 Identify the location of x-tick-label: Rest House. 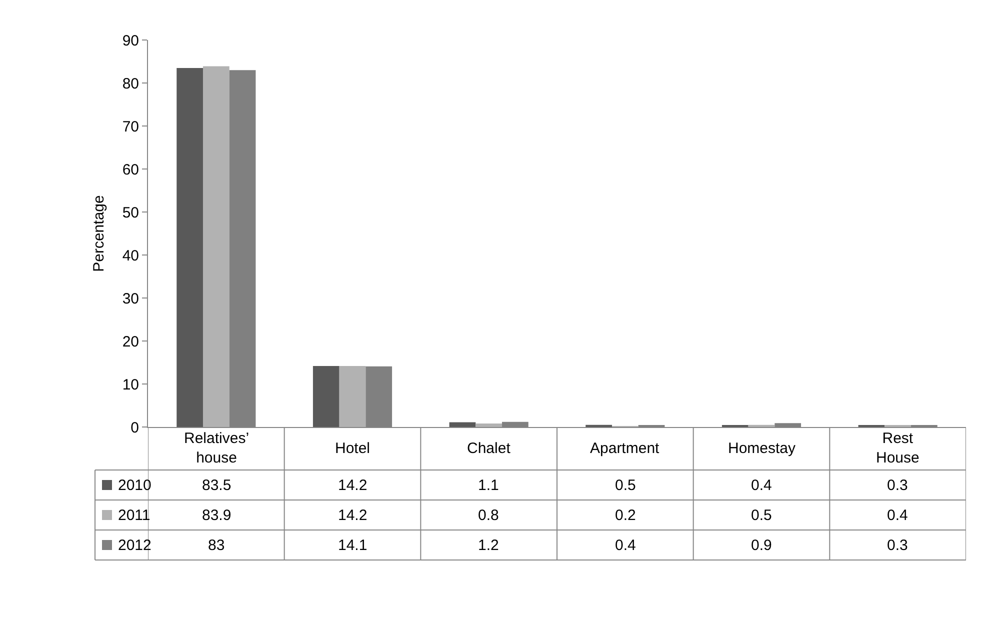
(898, 448).